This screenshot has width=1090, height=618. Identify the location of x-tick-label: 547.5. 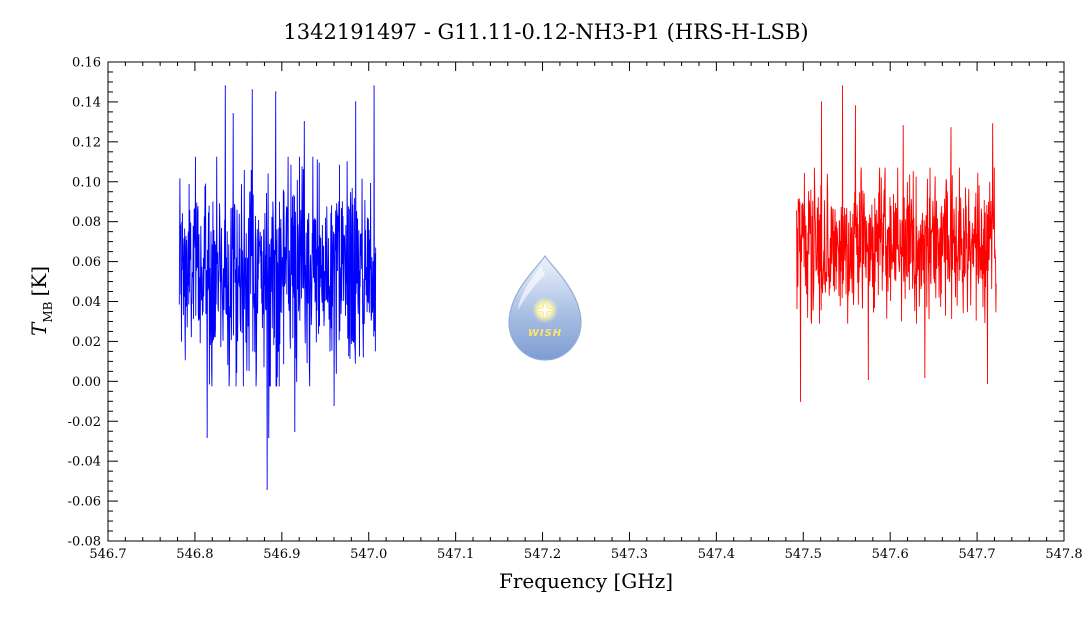
(803, 554).